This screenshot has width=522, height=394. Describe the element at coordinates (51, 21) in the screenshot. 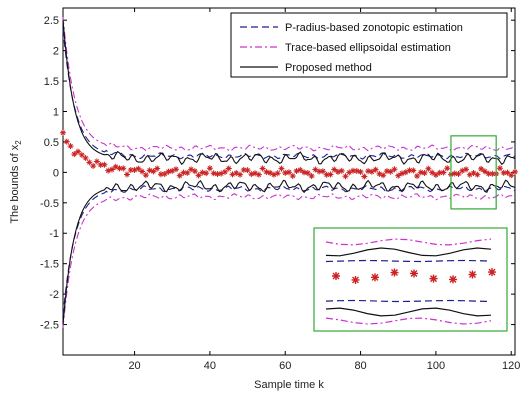

I see `y-tick-label: 2.5` at that location.